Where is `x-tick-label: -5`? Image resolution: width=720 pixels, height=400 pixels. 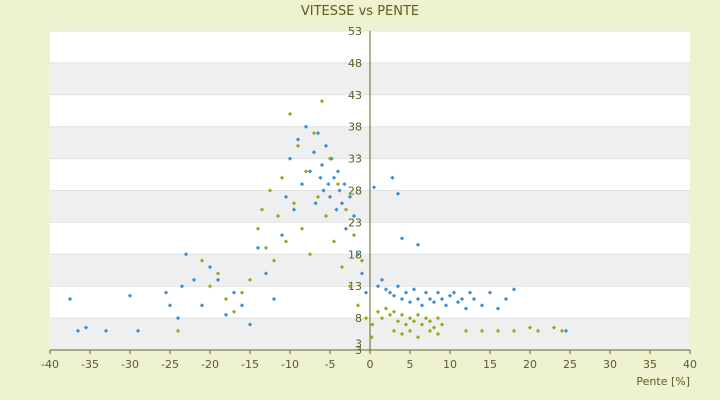
x-tick-label: -5 is located at coordinates (330, 364).